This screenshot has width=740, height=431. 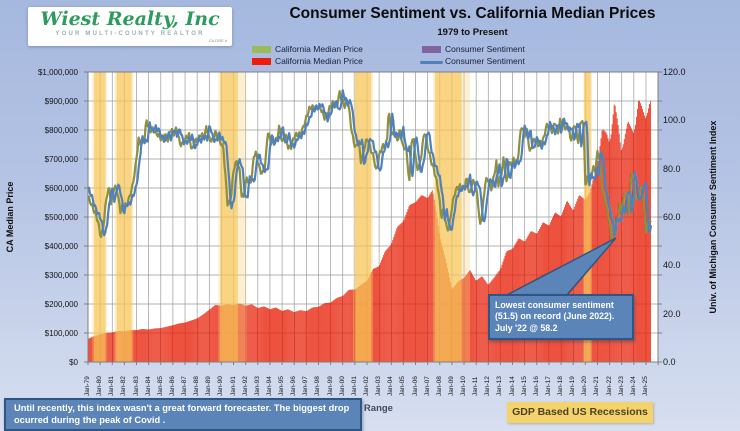 I want to click on x-axis-label: Jan-04, so click(x=391, y=386).